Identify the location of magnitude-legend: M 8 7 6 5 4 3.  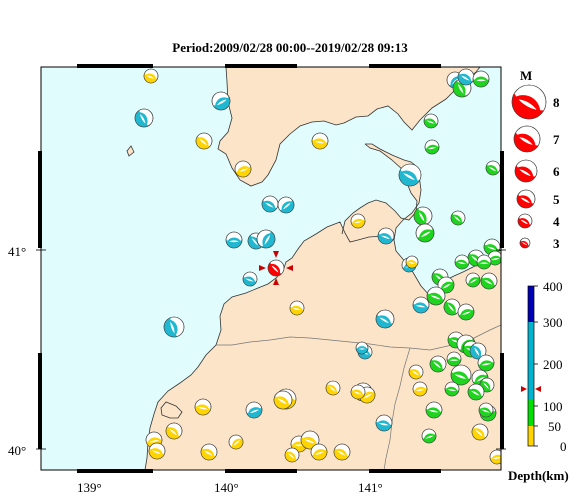
(535, 159).